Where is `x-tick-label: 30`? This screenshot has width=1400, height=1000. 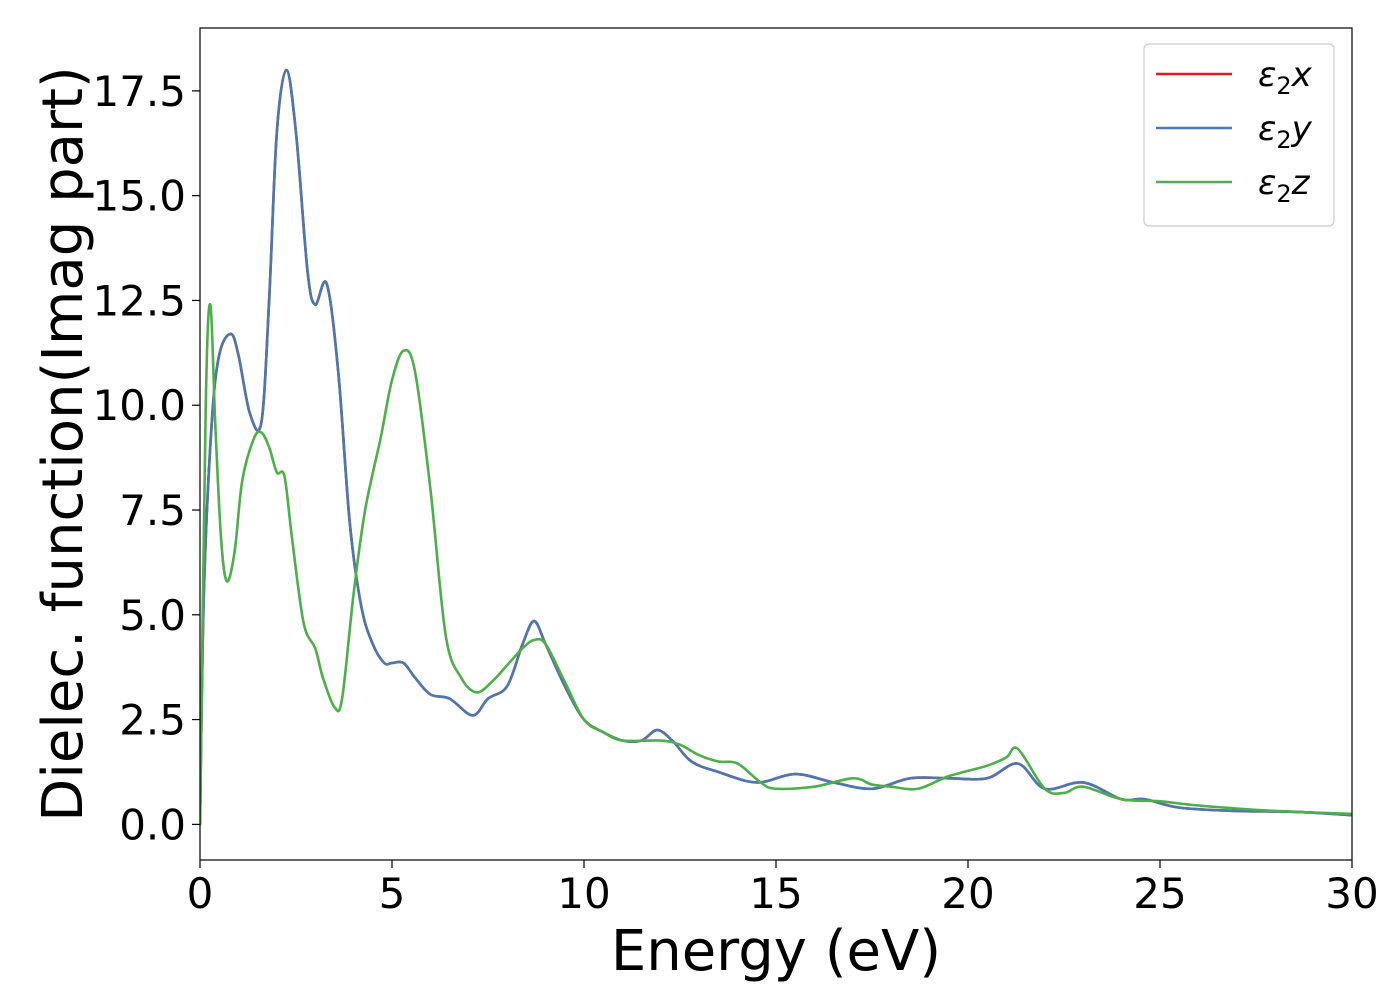
x-tick-label: 30 is located at coordinates (1351, 893).